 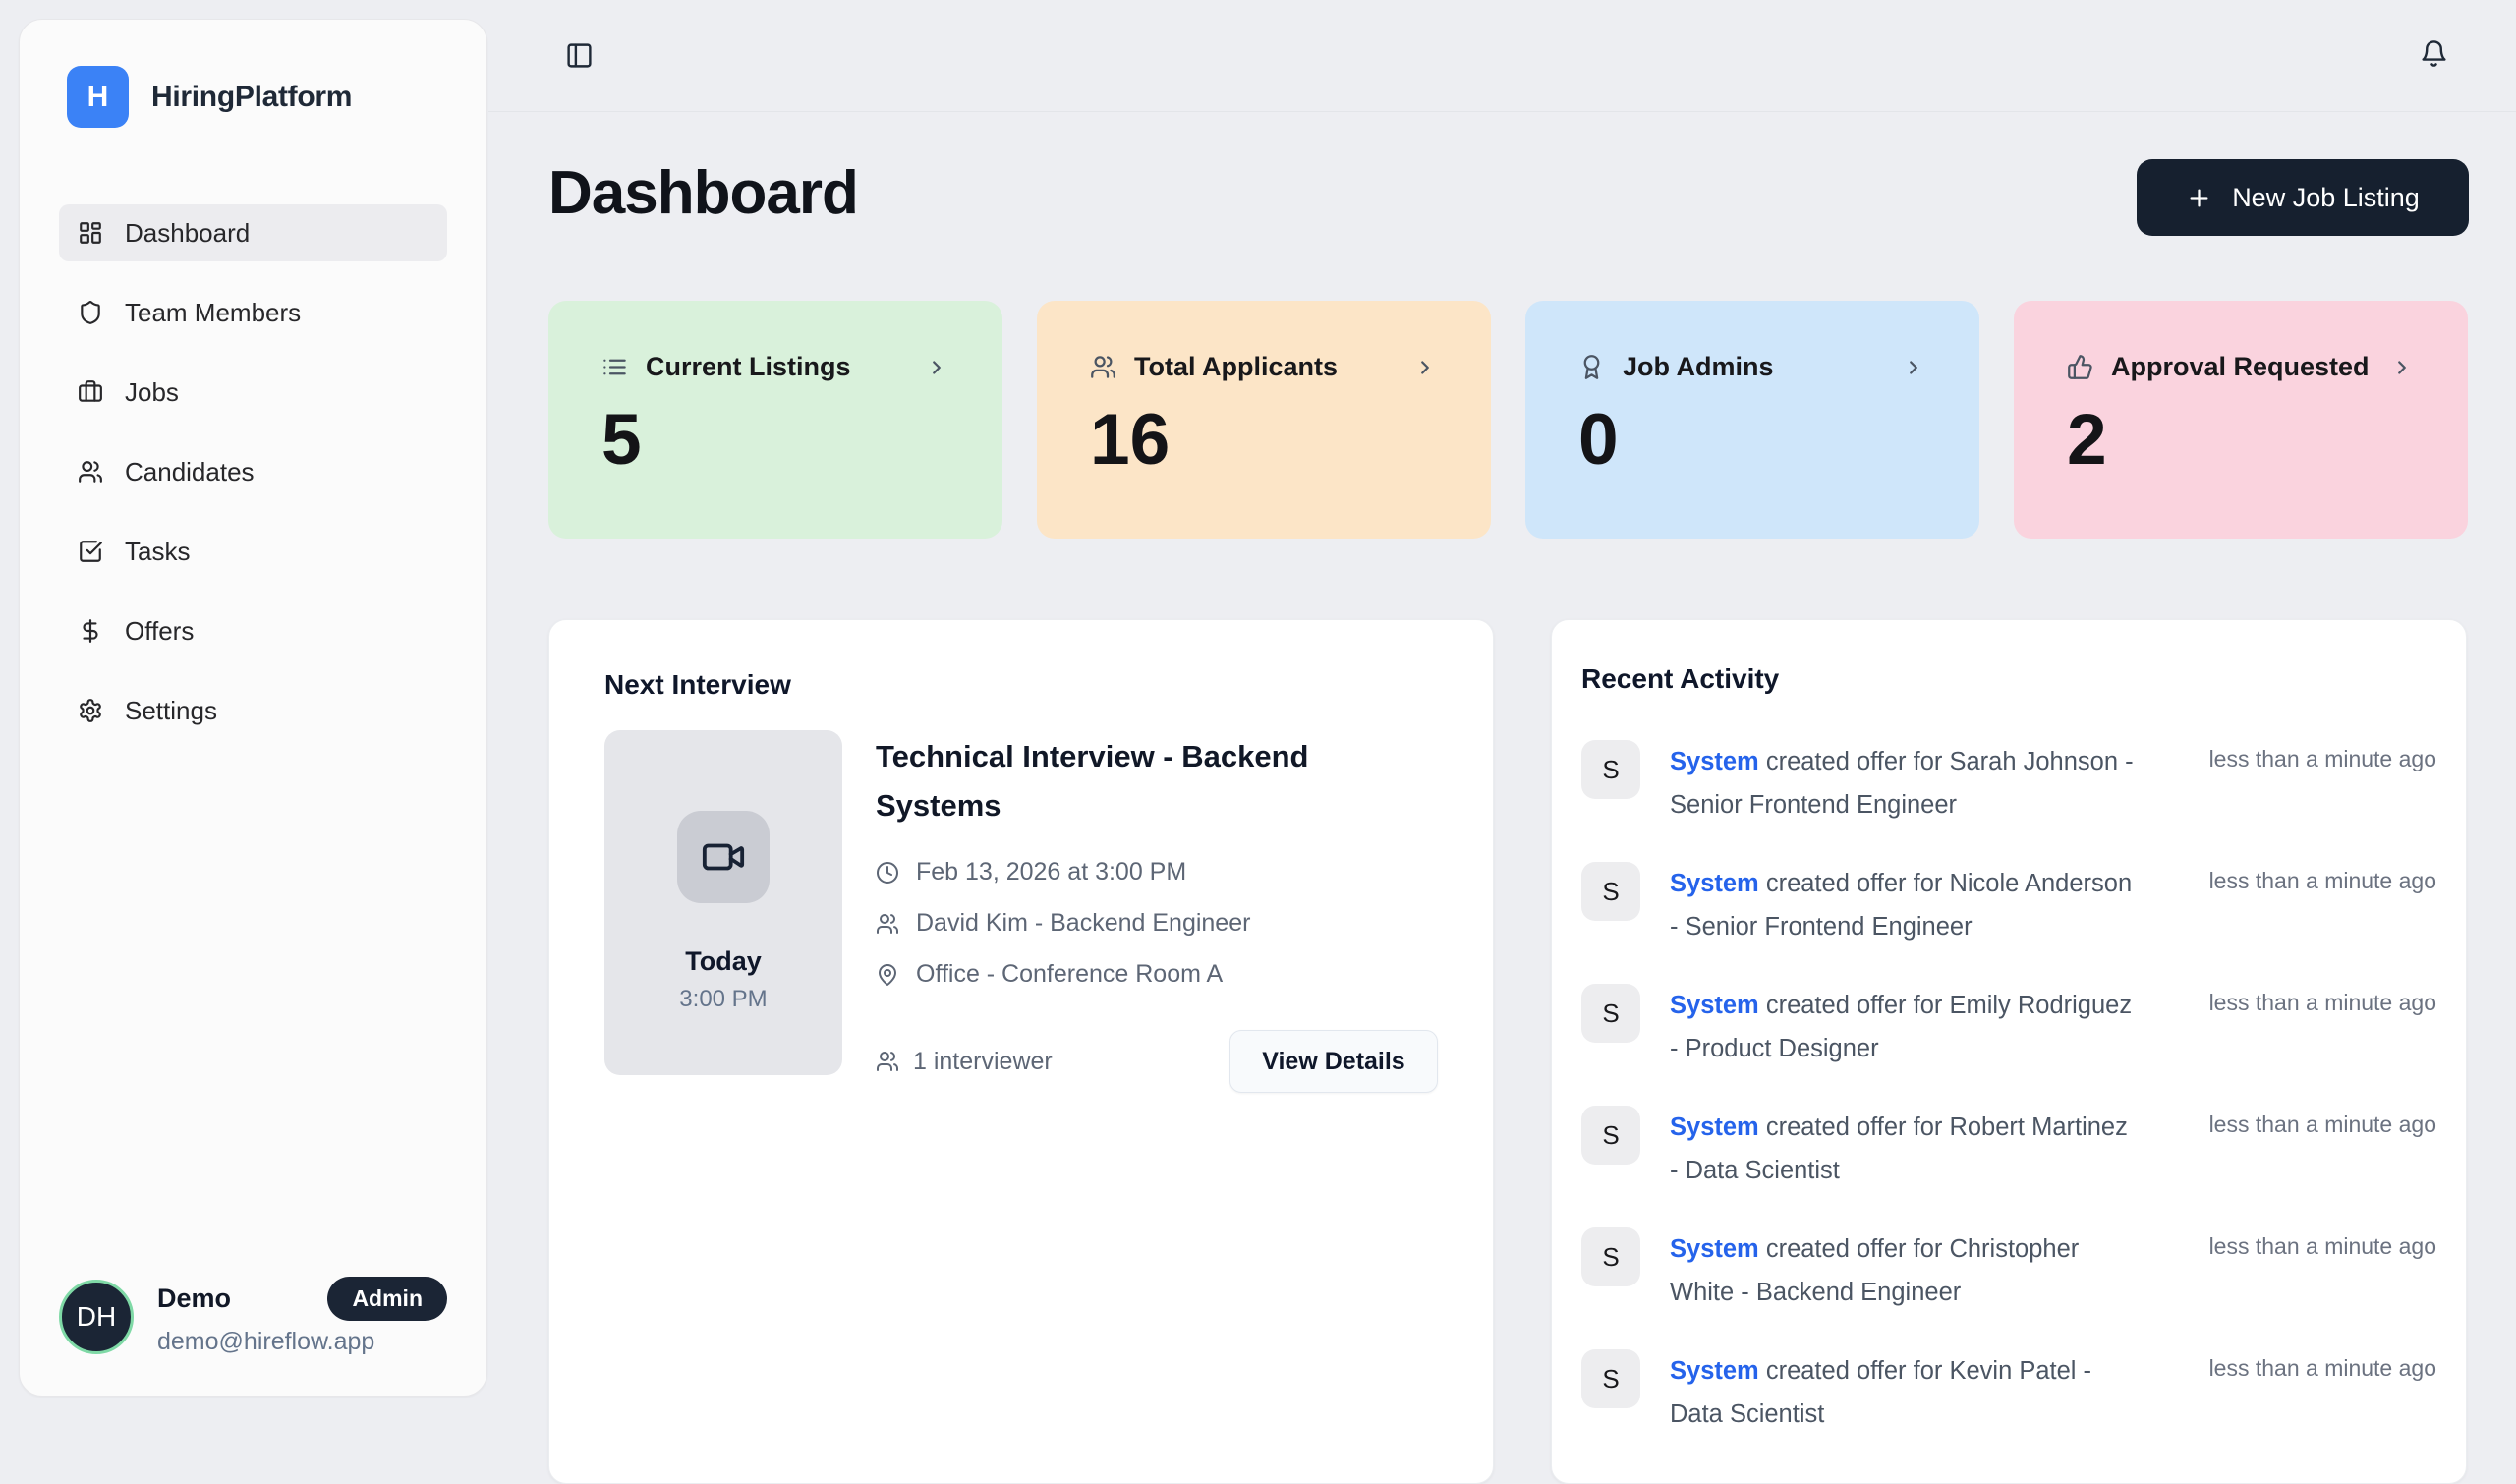 I want to click on interview-day: Today, so click(x=723, y=961).